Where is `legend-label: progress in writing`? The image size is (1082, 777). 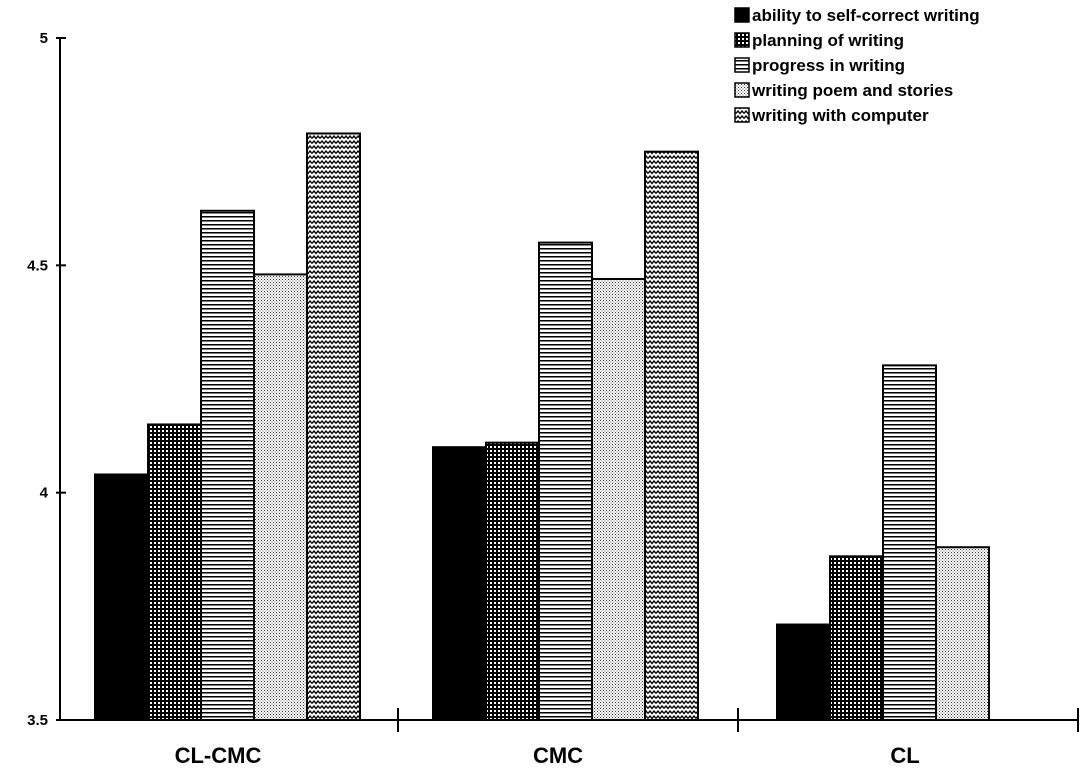
legend-label: progress in writing is located at coordinates (828, 65).